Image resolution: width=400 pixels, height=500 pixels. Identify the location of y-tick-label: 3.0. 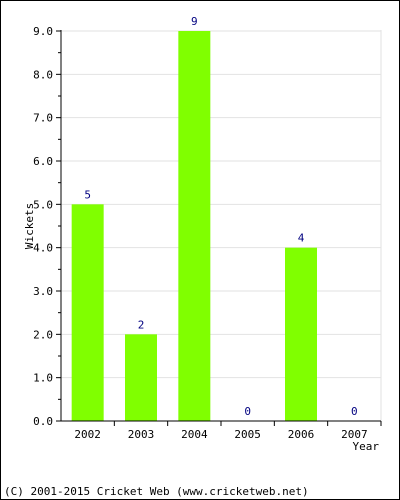
(43, 291).